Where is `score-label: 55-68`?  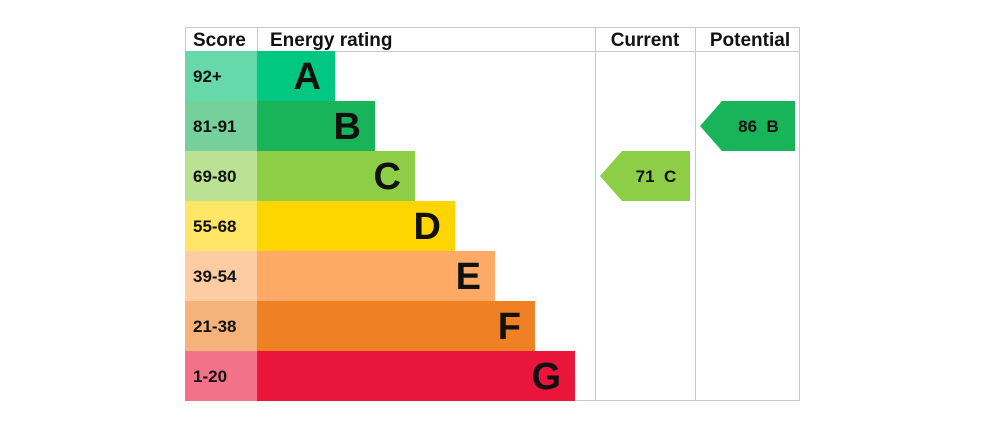
score-label: 55-68 is located at coordinates (214, 226).